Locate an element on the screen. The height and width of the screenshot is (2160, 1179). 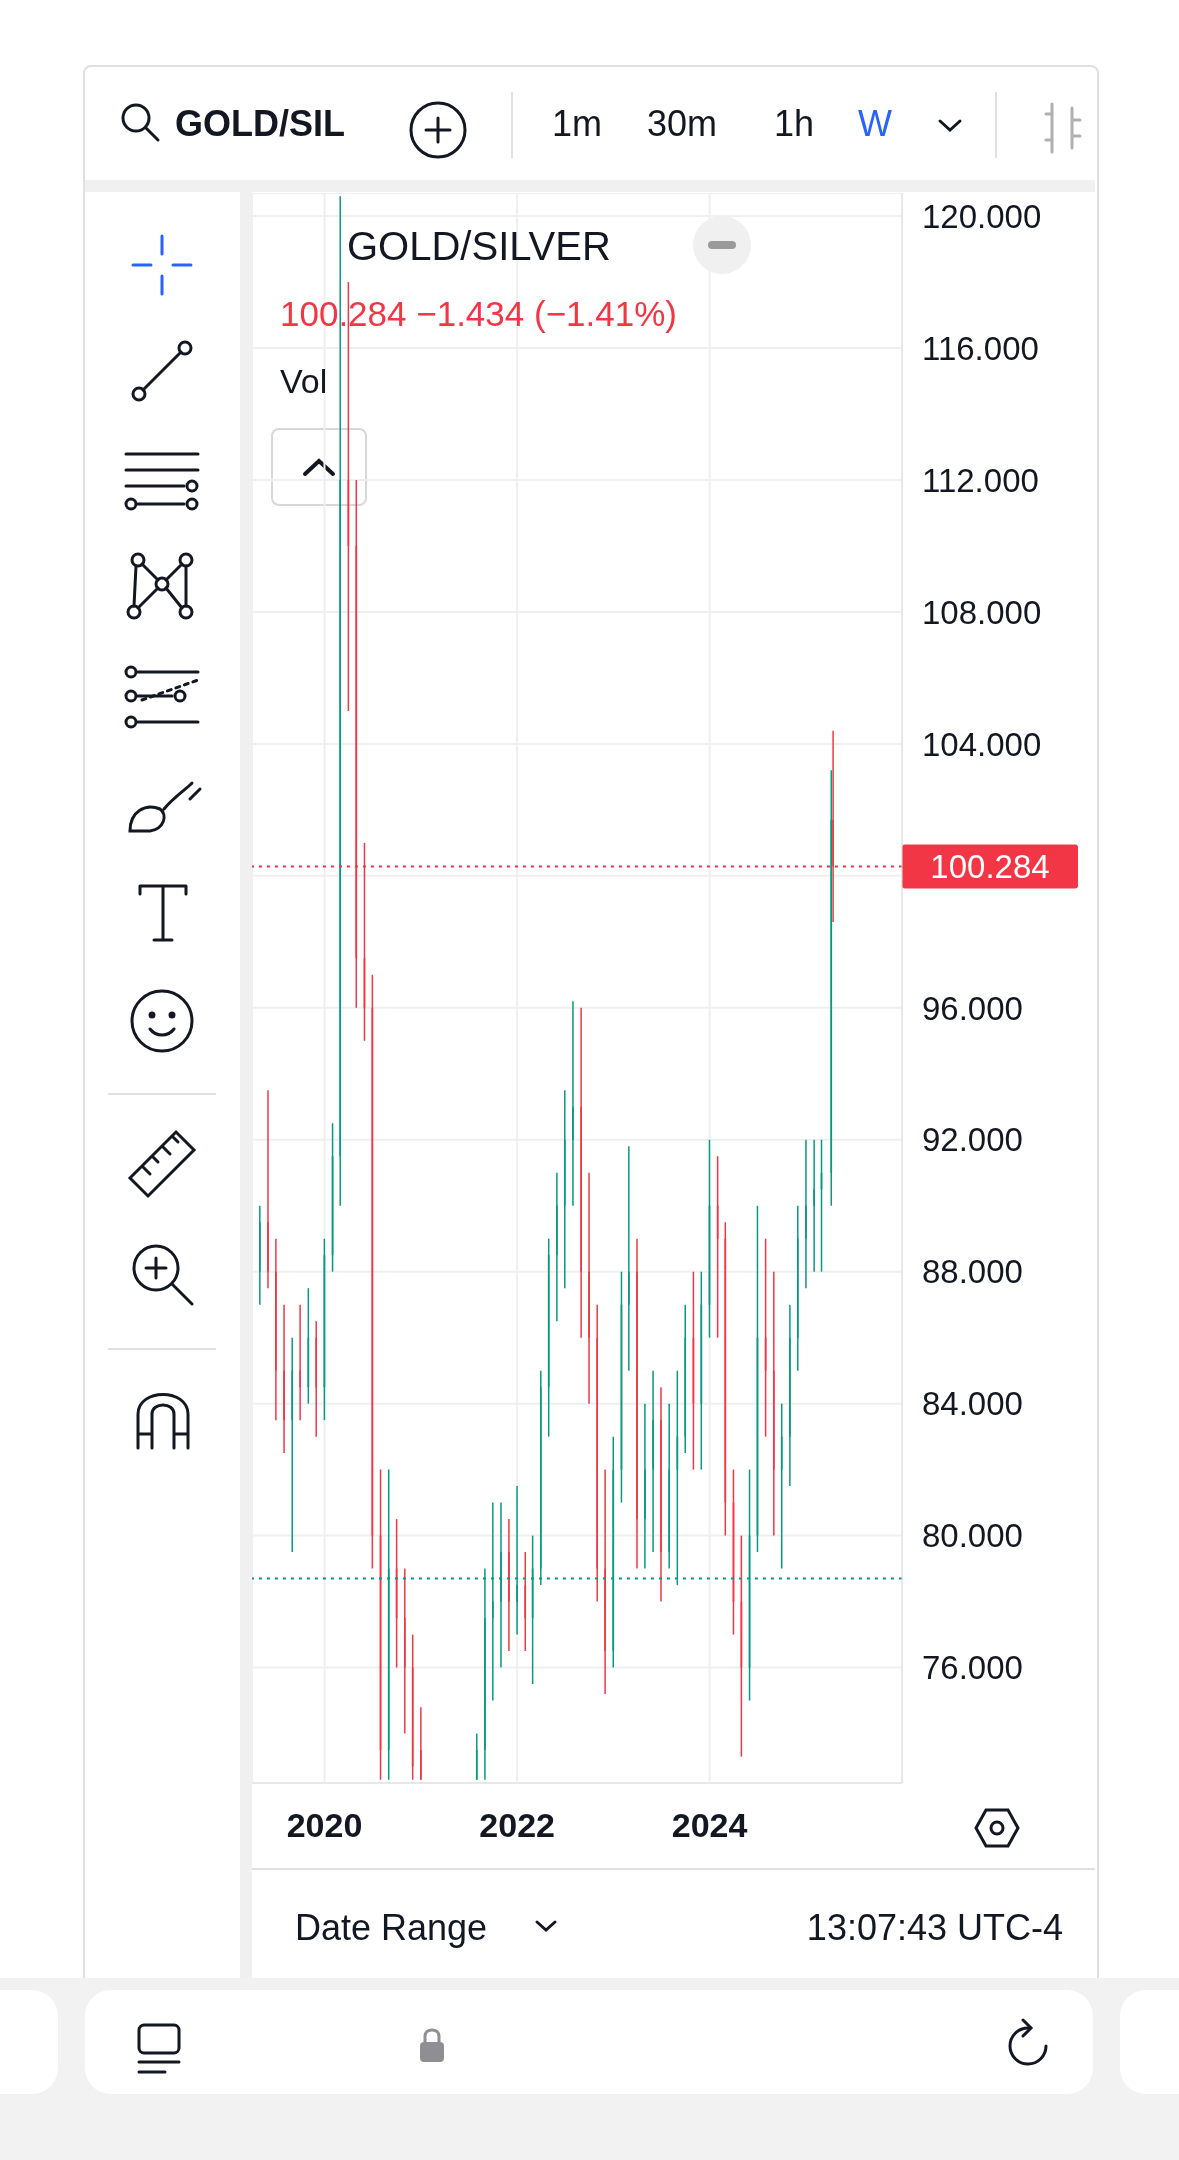
y-tick-label: 104.000 is located at coordinates (982, 744).